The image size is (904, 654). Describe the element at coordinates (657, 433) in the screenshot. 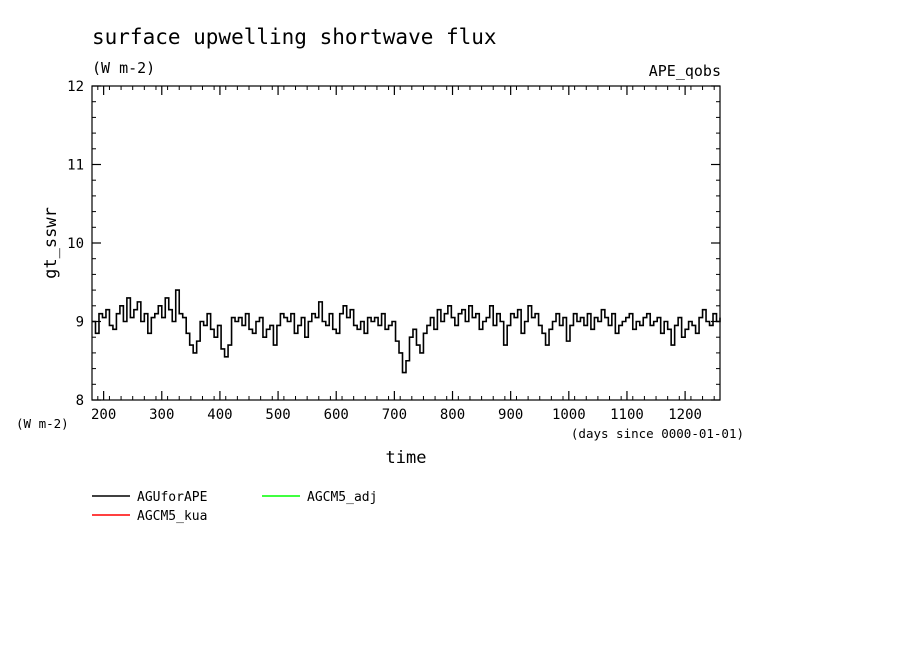

I see `x-axis-units: (days since 0000-01-01)` at that location.